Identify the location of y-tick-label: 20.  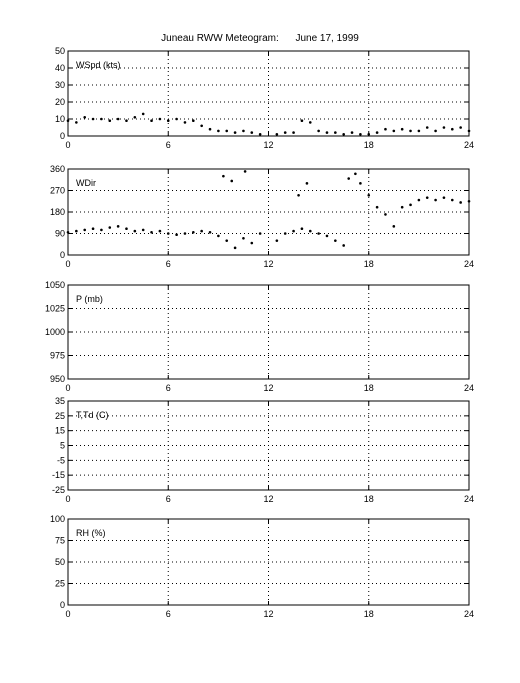
(60, 102).